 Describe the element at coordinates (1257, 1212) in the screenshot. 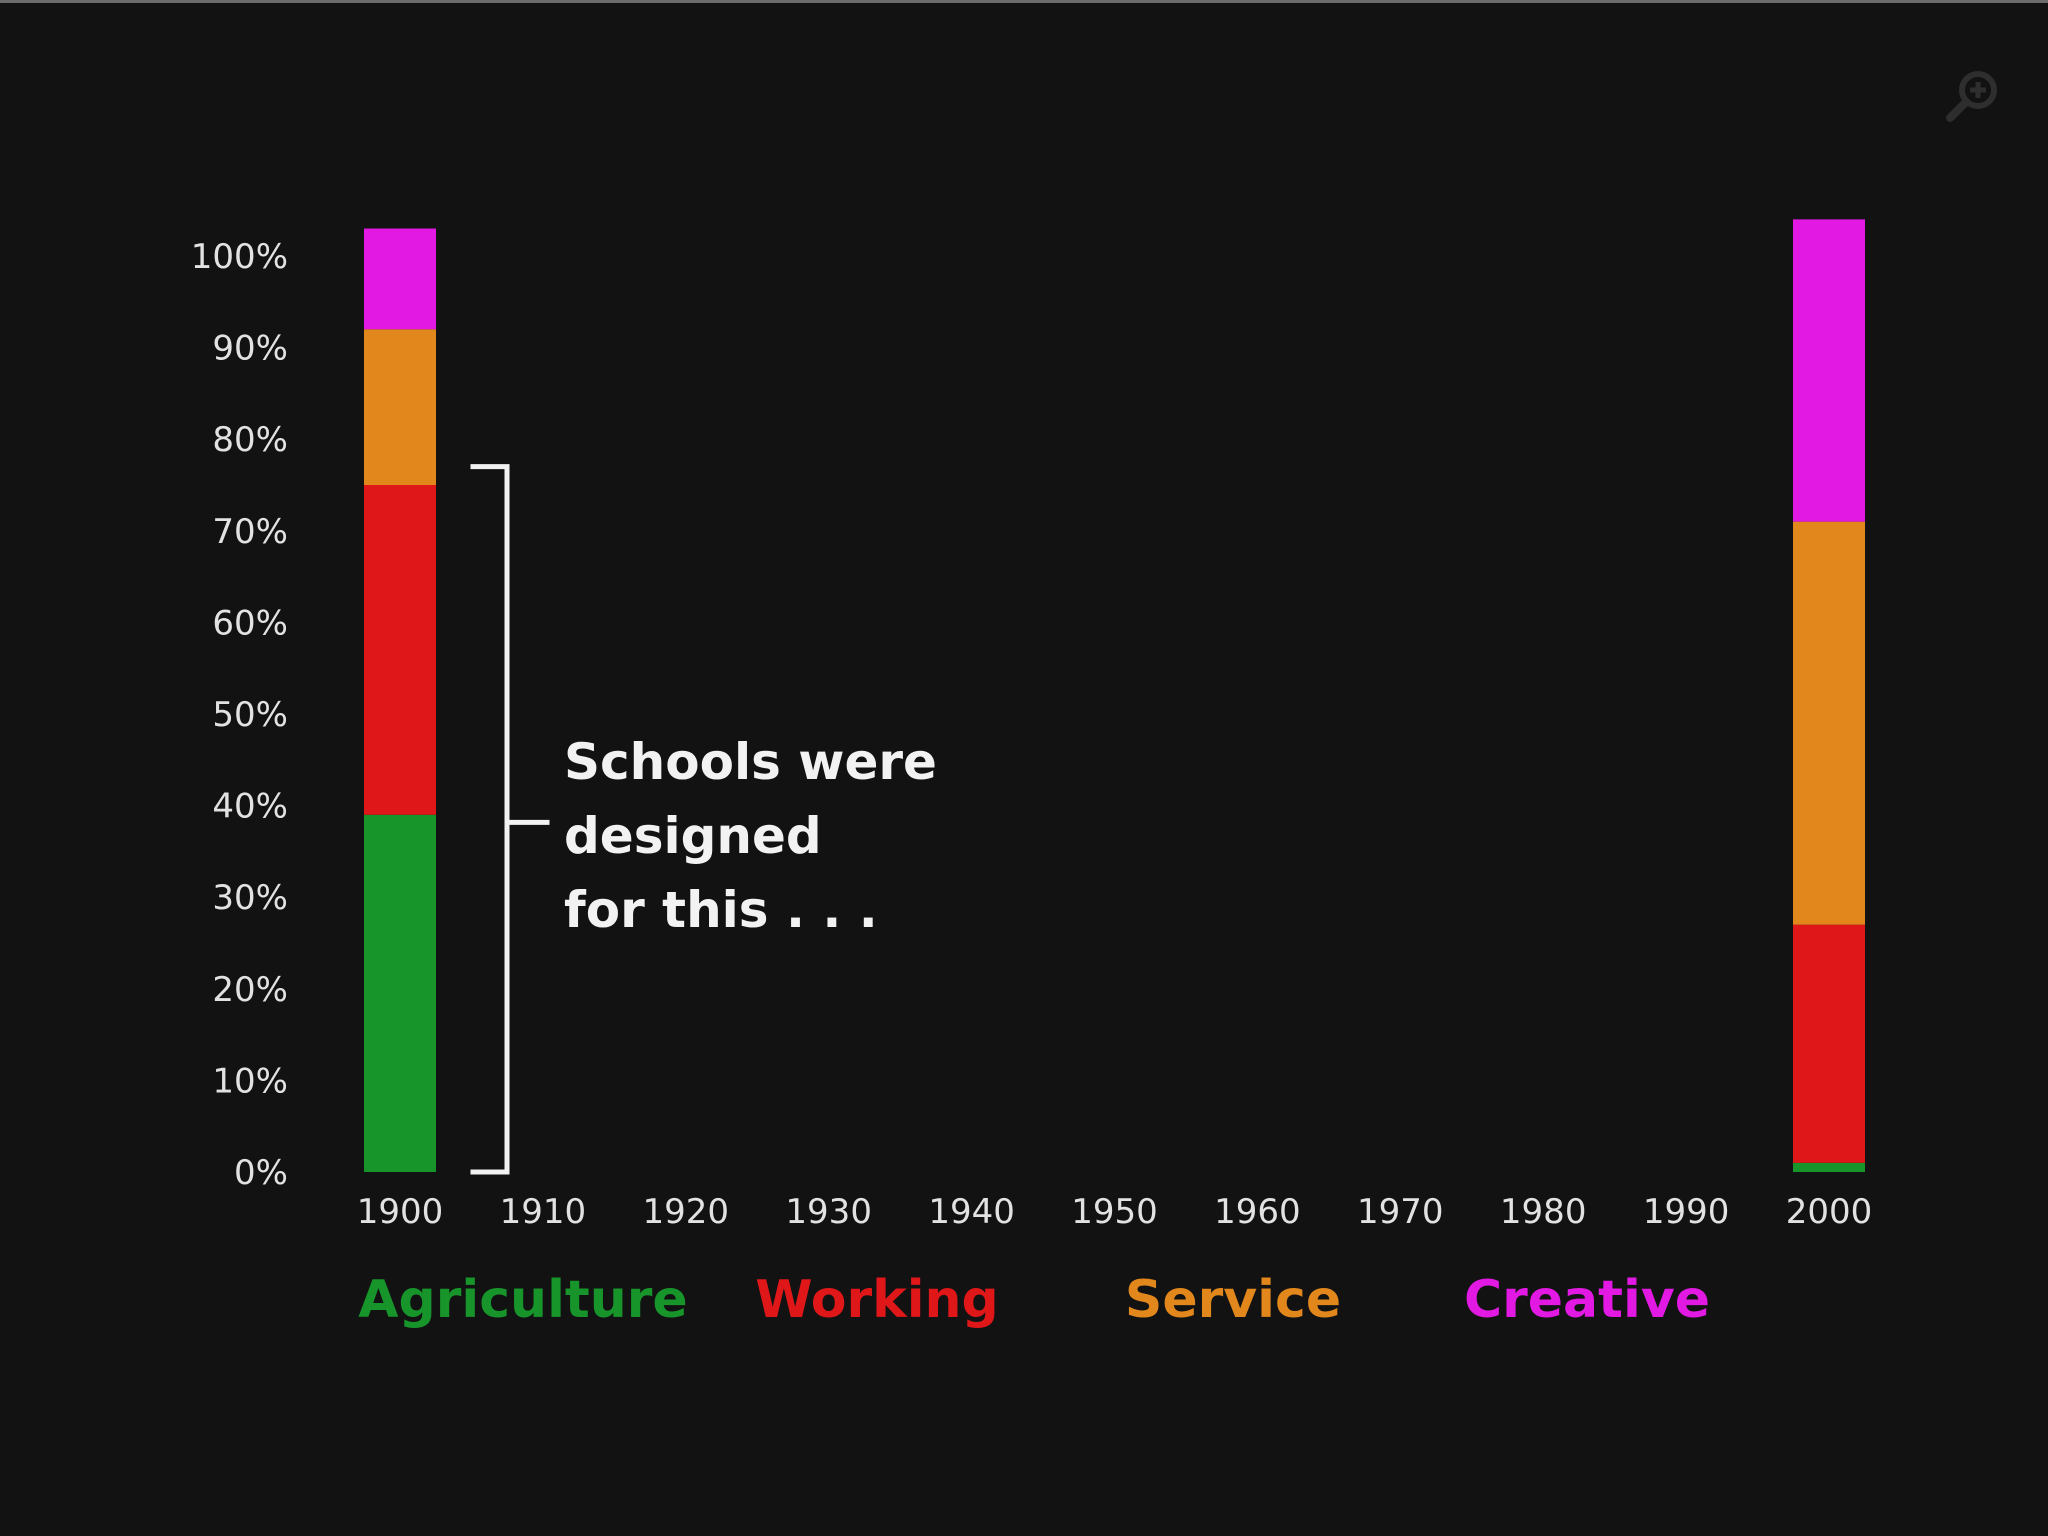

I see `x-tick-label: 1960` at that location.